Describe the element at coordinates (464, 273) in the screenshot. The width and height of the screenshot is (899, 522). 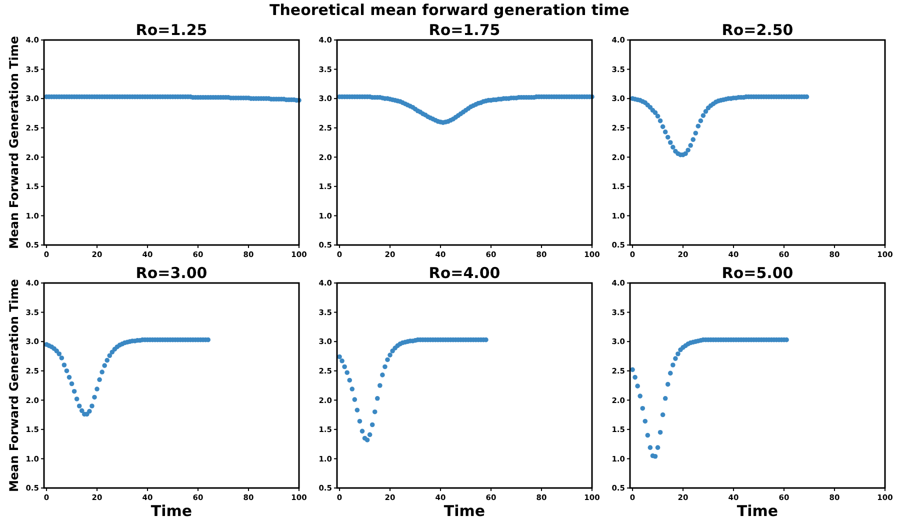
I see `chart-title: Ro=4.00` at that location.